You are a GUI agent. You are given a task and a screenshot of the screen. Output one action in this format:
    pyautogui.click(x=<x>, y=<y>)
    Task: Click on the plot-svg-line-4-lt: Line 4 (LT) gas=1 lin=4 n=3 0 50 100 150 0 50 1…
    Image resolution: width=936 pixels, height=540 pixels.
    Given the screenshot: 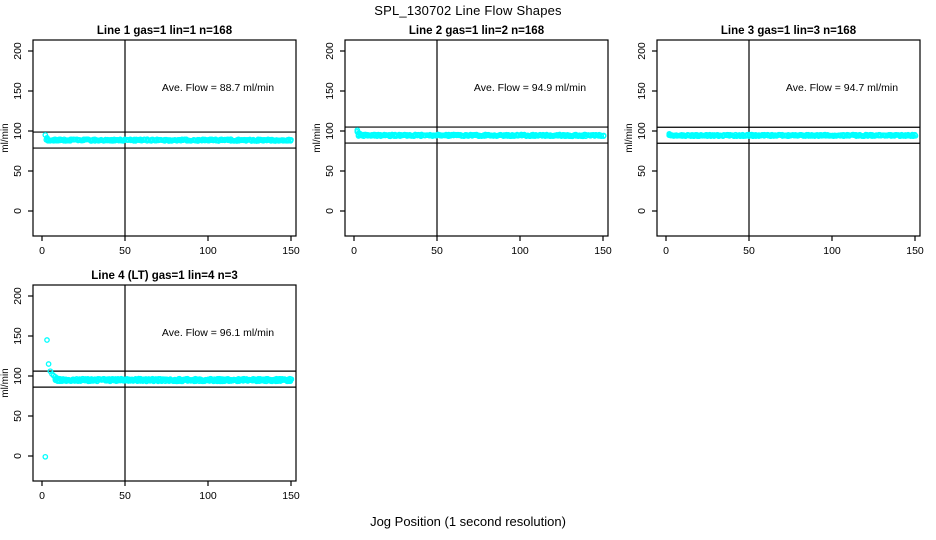 What is the action you would take?
    pyautogui.click(x=150, y=386)
    